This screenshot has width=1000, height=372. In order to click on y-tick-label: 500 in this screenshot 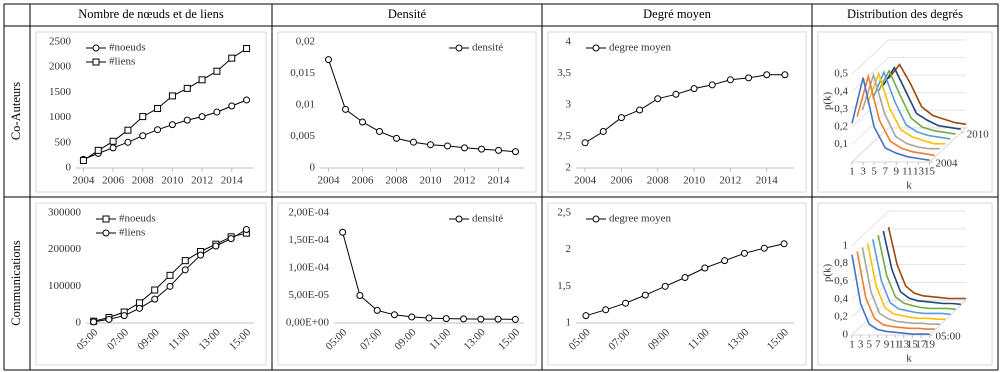, I will do `click(63, 142)`.